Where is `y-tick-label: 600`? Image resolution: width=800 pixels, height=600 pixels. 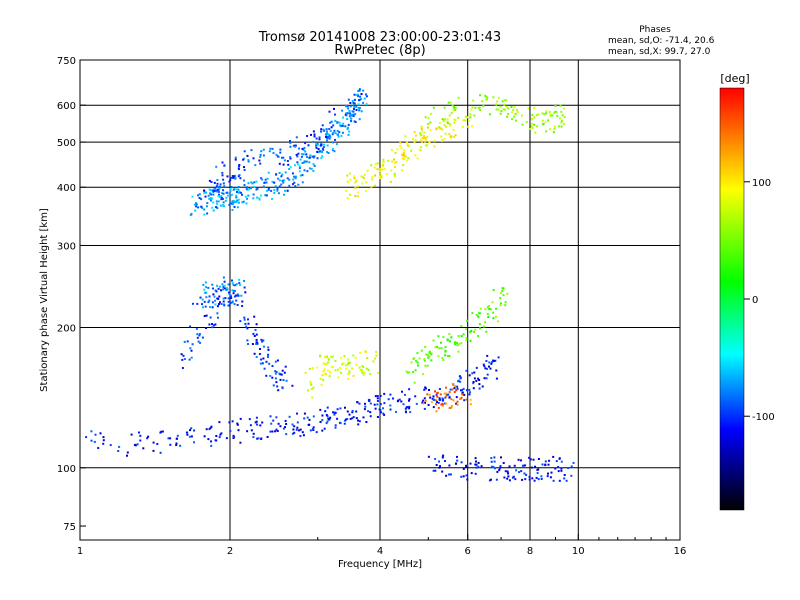 y-tick-label: 600 is located at coordinates (66, 106).